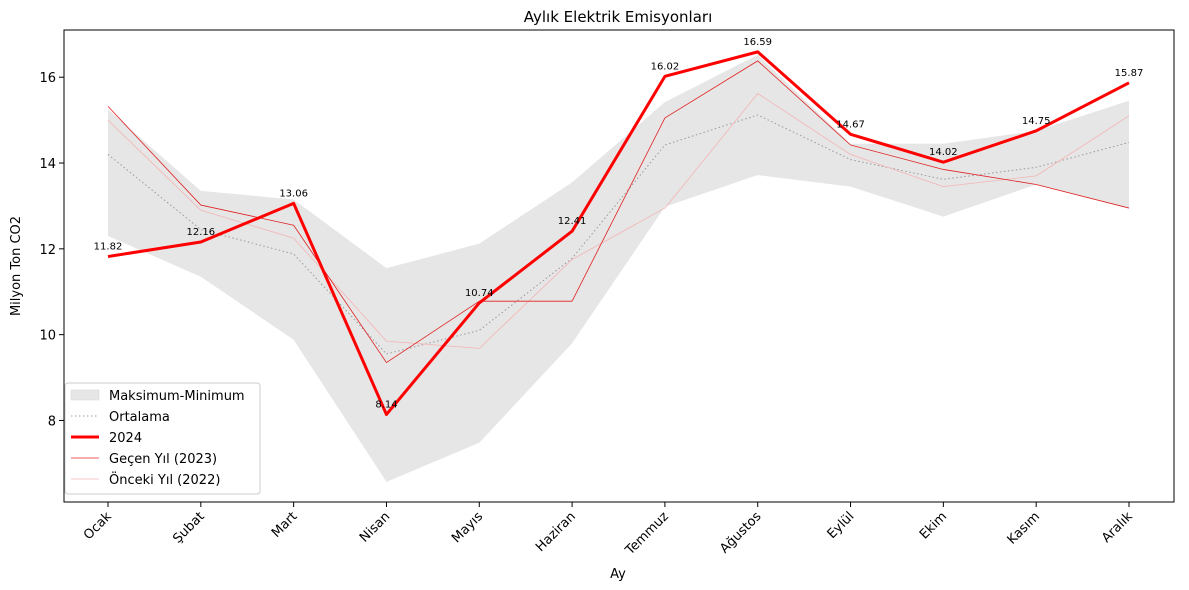 The height and width of the screenshot is (590, 1189). Describe the element at coordinates (85, 395) in the screenshot. I see `legend-swatch-band` at that location.